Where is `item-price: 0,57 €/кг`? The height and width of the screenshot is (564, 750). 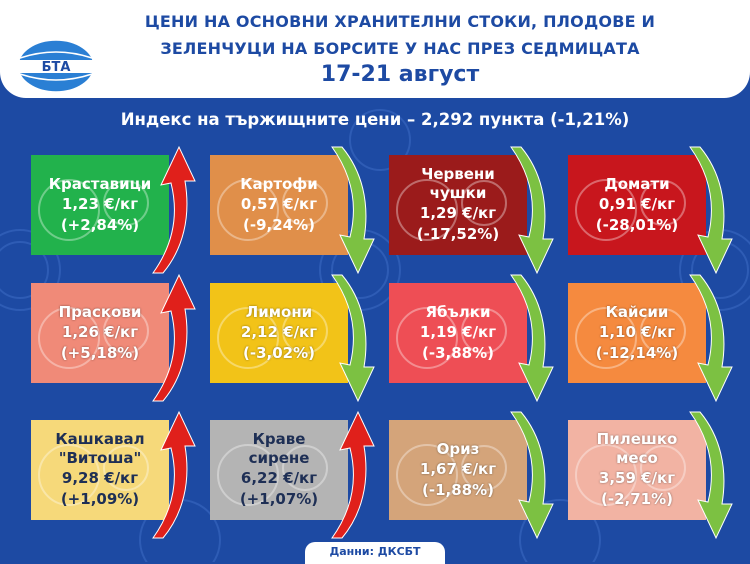
item-price: 0,57 €/кг is located at coordinates (279, 203).